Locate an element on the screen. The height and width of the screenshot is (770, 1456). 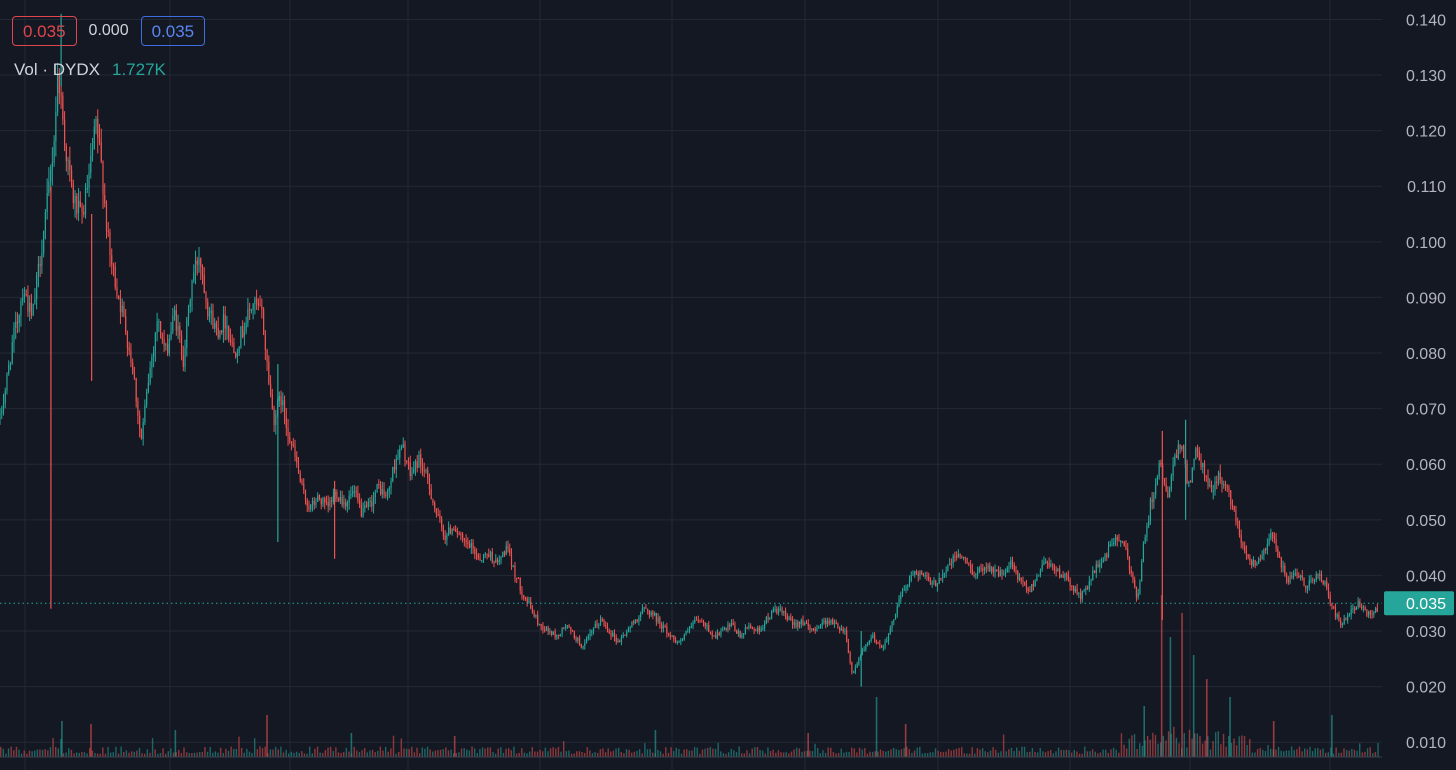
y-tick-label-13: 0.010 is located at coordinates (1426, 743).